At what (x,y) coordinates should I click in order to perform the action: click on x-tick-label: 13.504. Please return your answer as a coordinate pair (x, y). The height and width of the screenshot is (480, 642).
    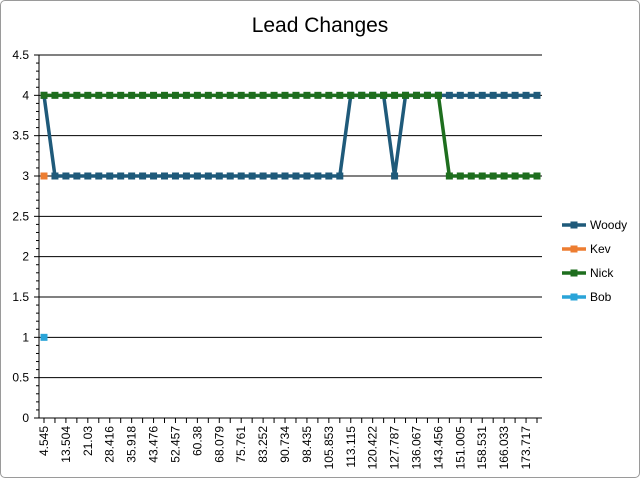
    Looking at the image, I should click on (66, 444).